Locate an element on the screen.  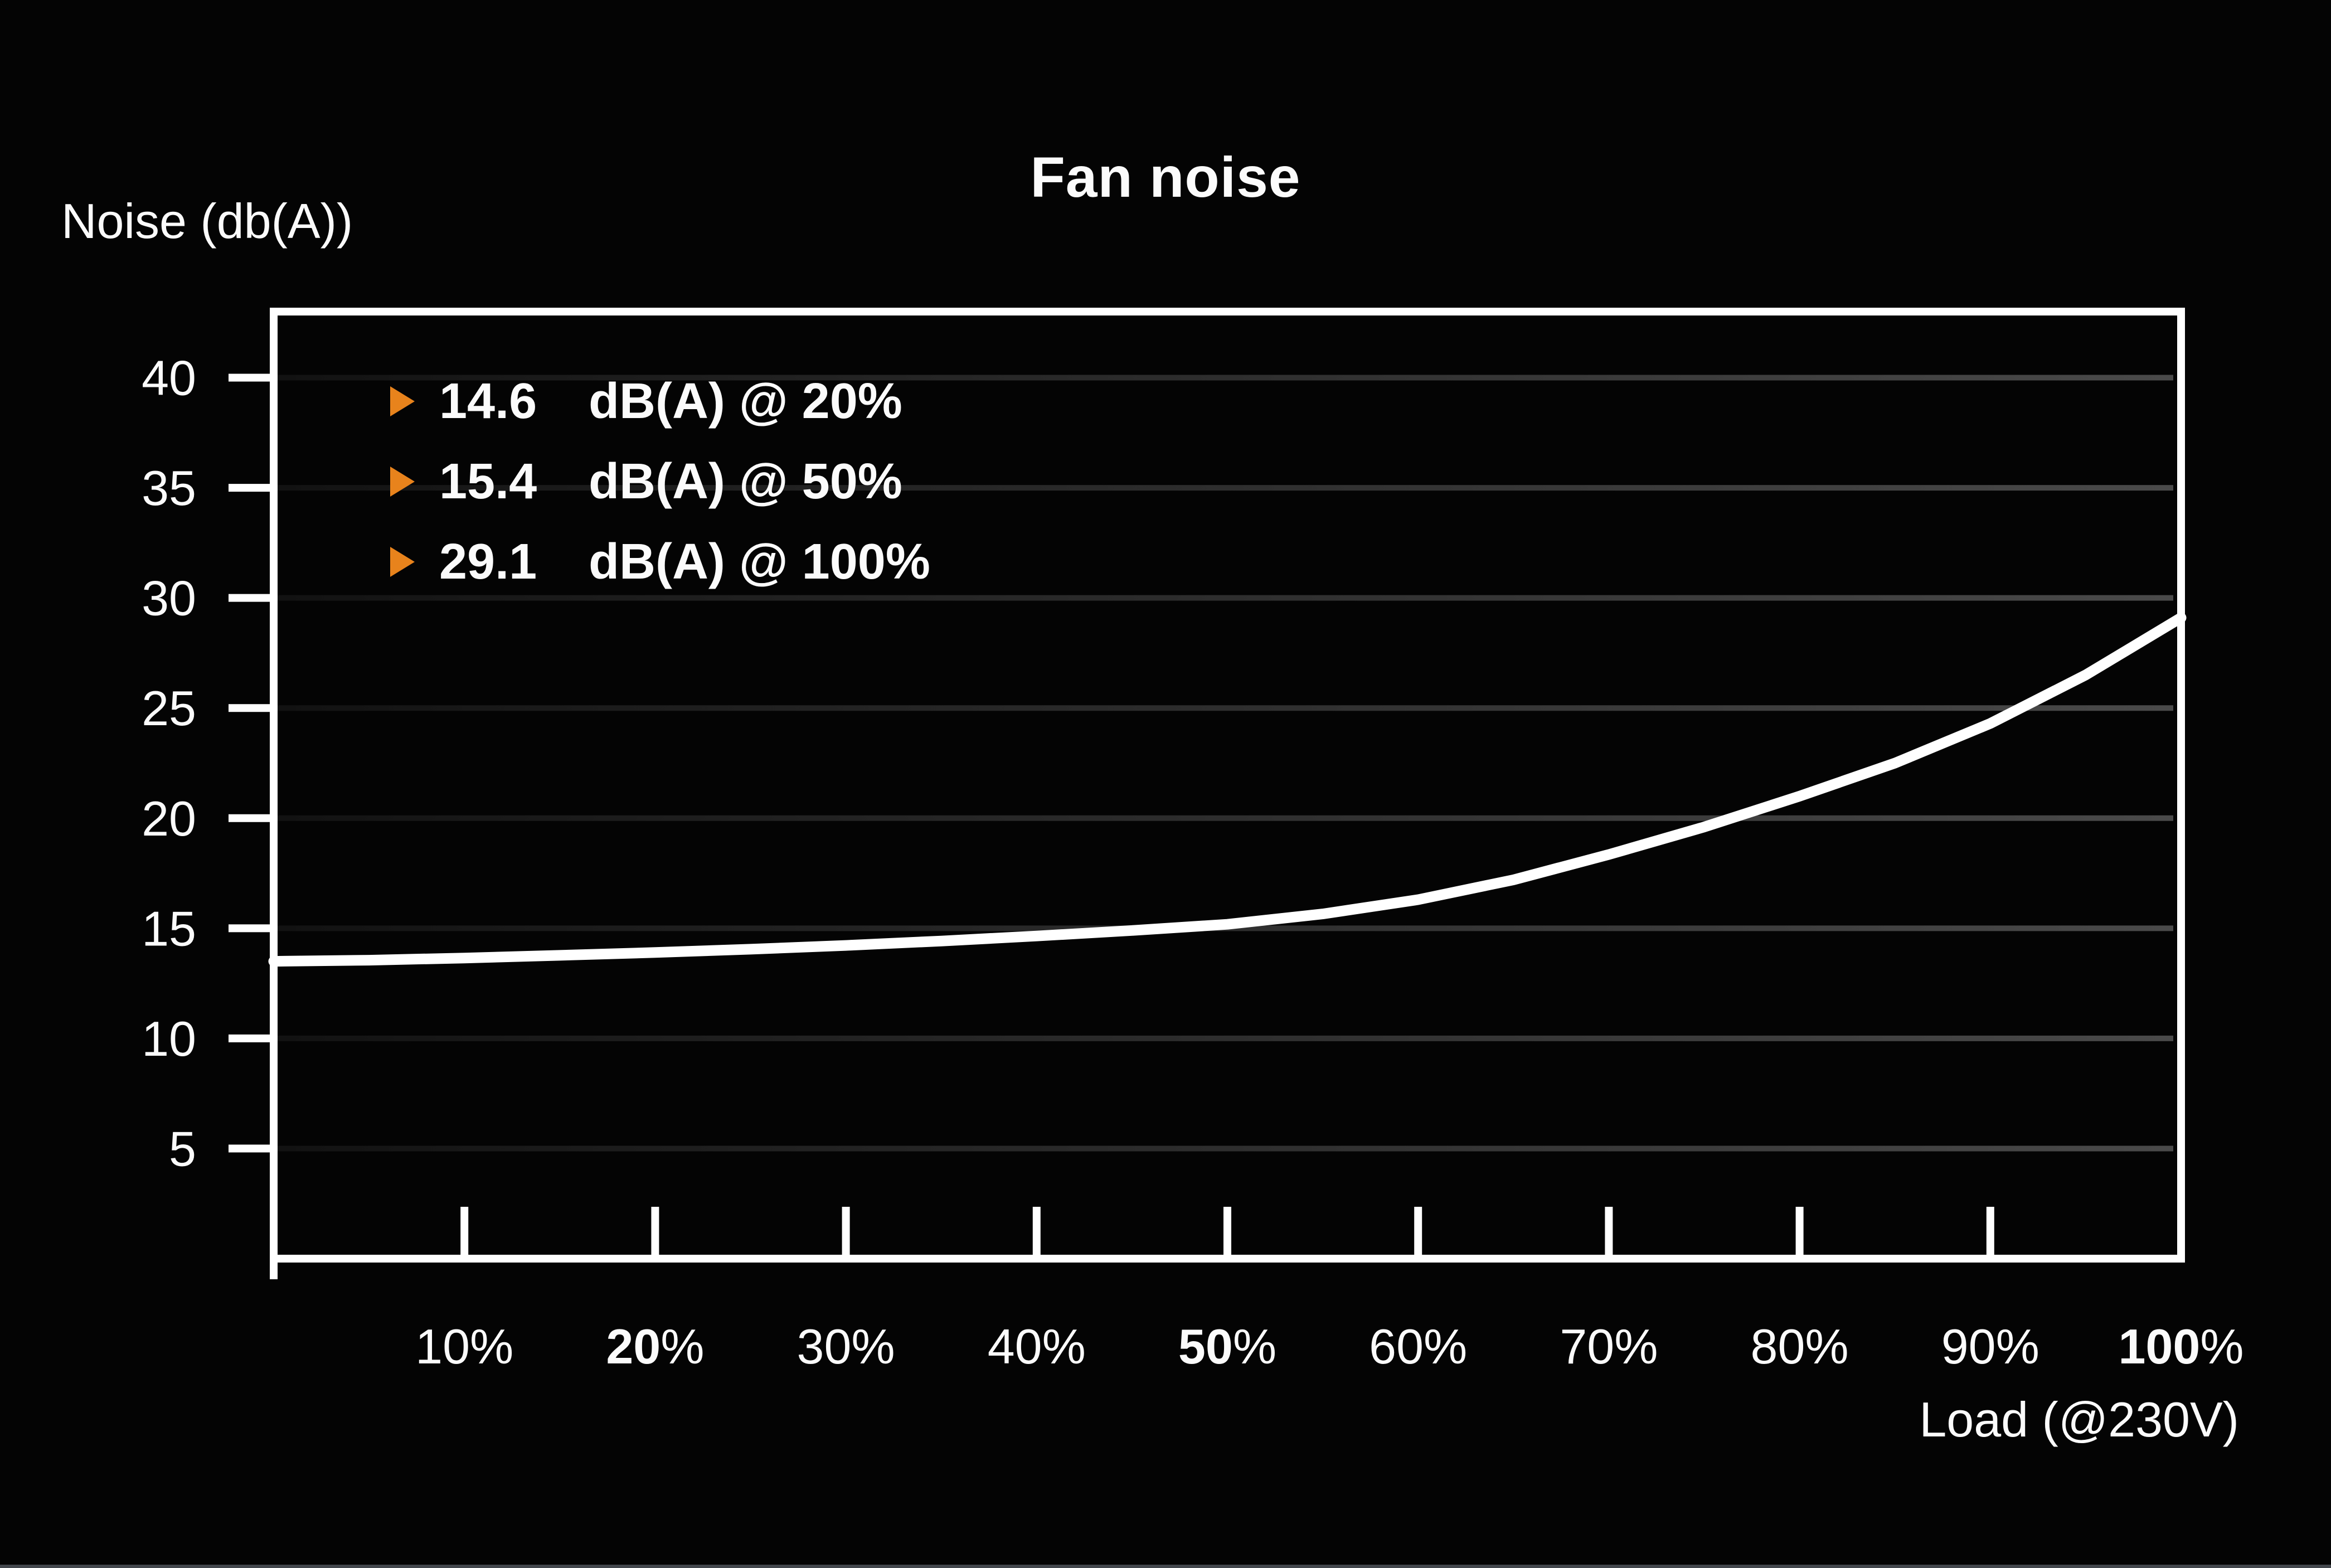
legend-value: 29.1 is located at coordinates (488, 561).